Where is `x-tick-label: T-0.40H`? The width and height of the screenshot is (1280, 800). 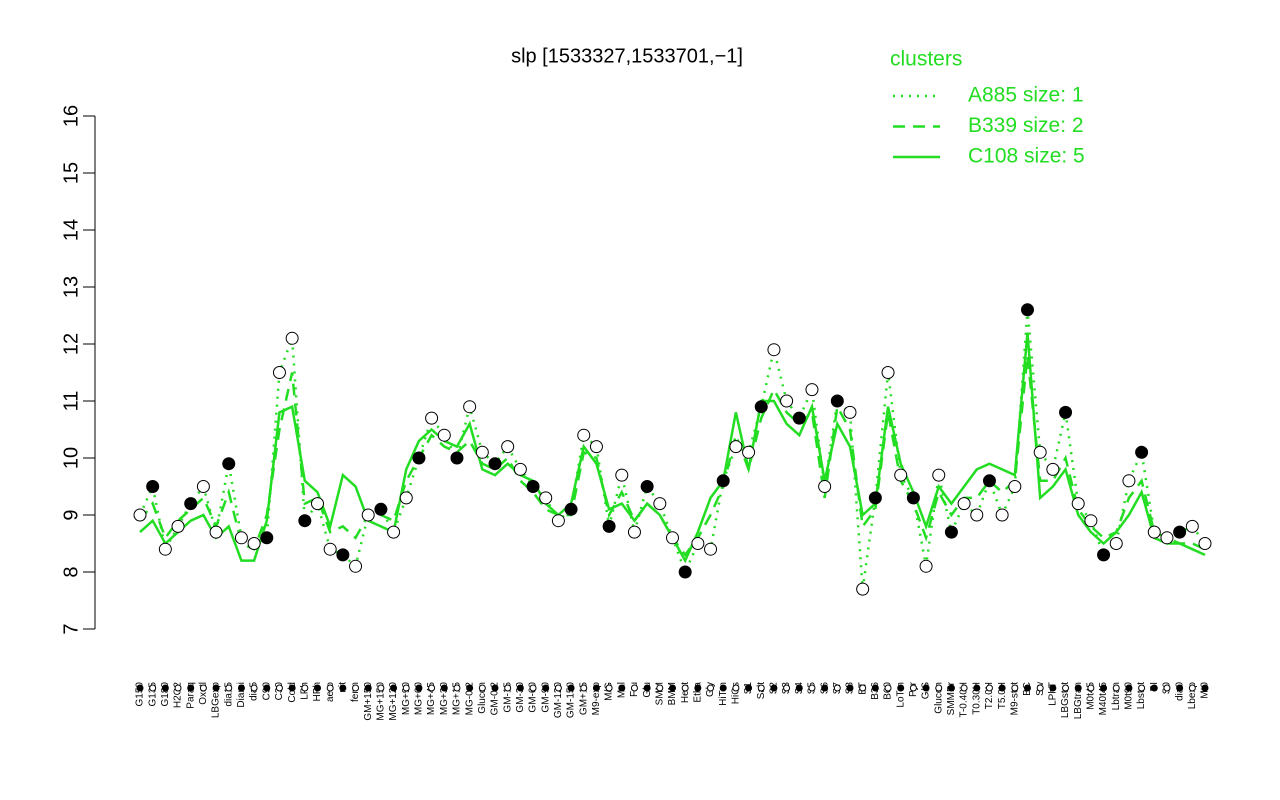
x-tick-label: T-0.40H is located at coordinates (964, 700).